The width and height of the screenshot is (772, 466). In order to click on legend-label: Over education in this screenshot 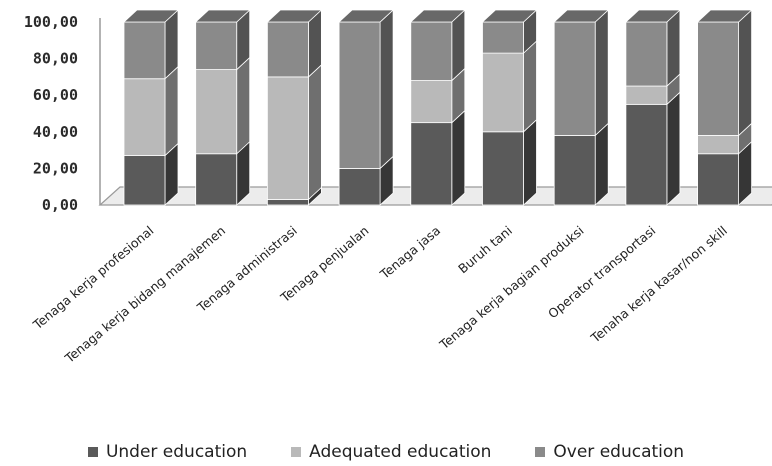, I will do `click(619, 452)`.